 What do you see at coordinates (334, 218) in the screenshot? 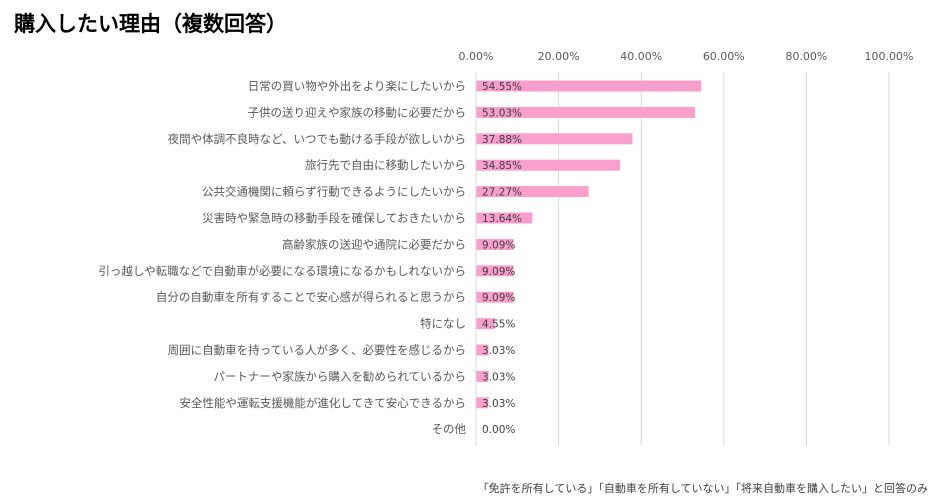
I see `category-label: 災害時や緊急時の移動手段を確保しておきたいから` at bounding box center [334, 218].